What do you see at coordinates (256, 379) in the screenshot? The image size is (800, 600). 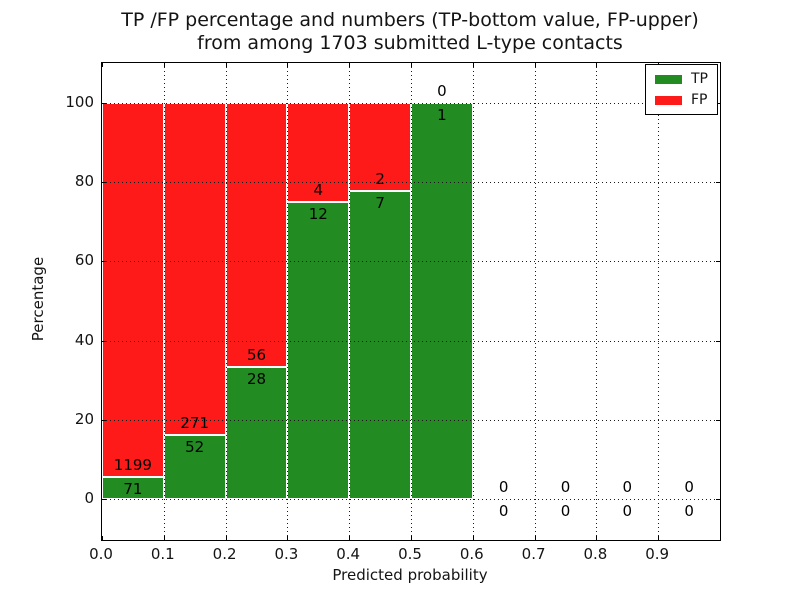 I see `tp-count-label: 28` at bounding box center [256, 379].